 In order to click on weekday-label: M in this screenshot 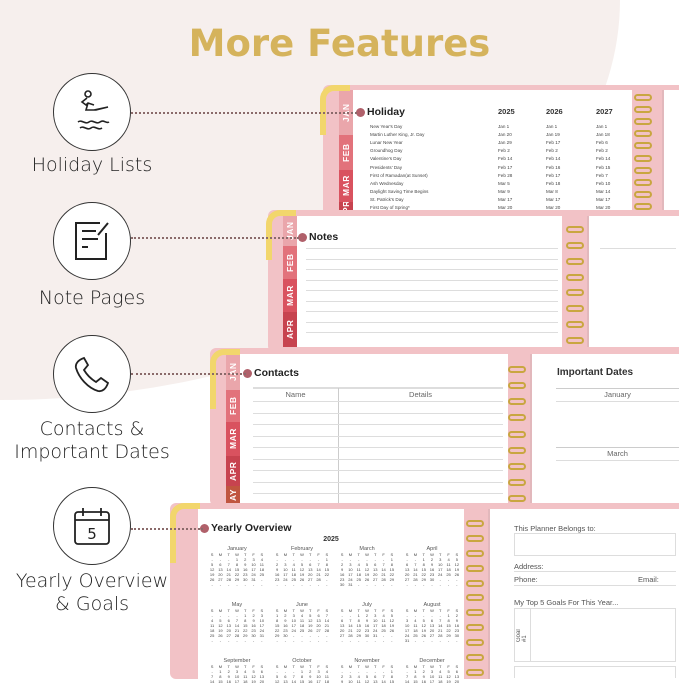, I will do `click(415, 610)`.